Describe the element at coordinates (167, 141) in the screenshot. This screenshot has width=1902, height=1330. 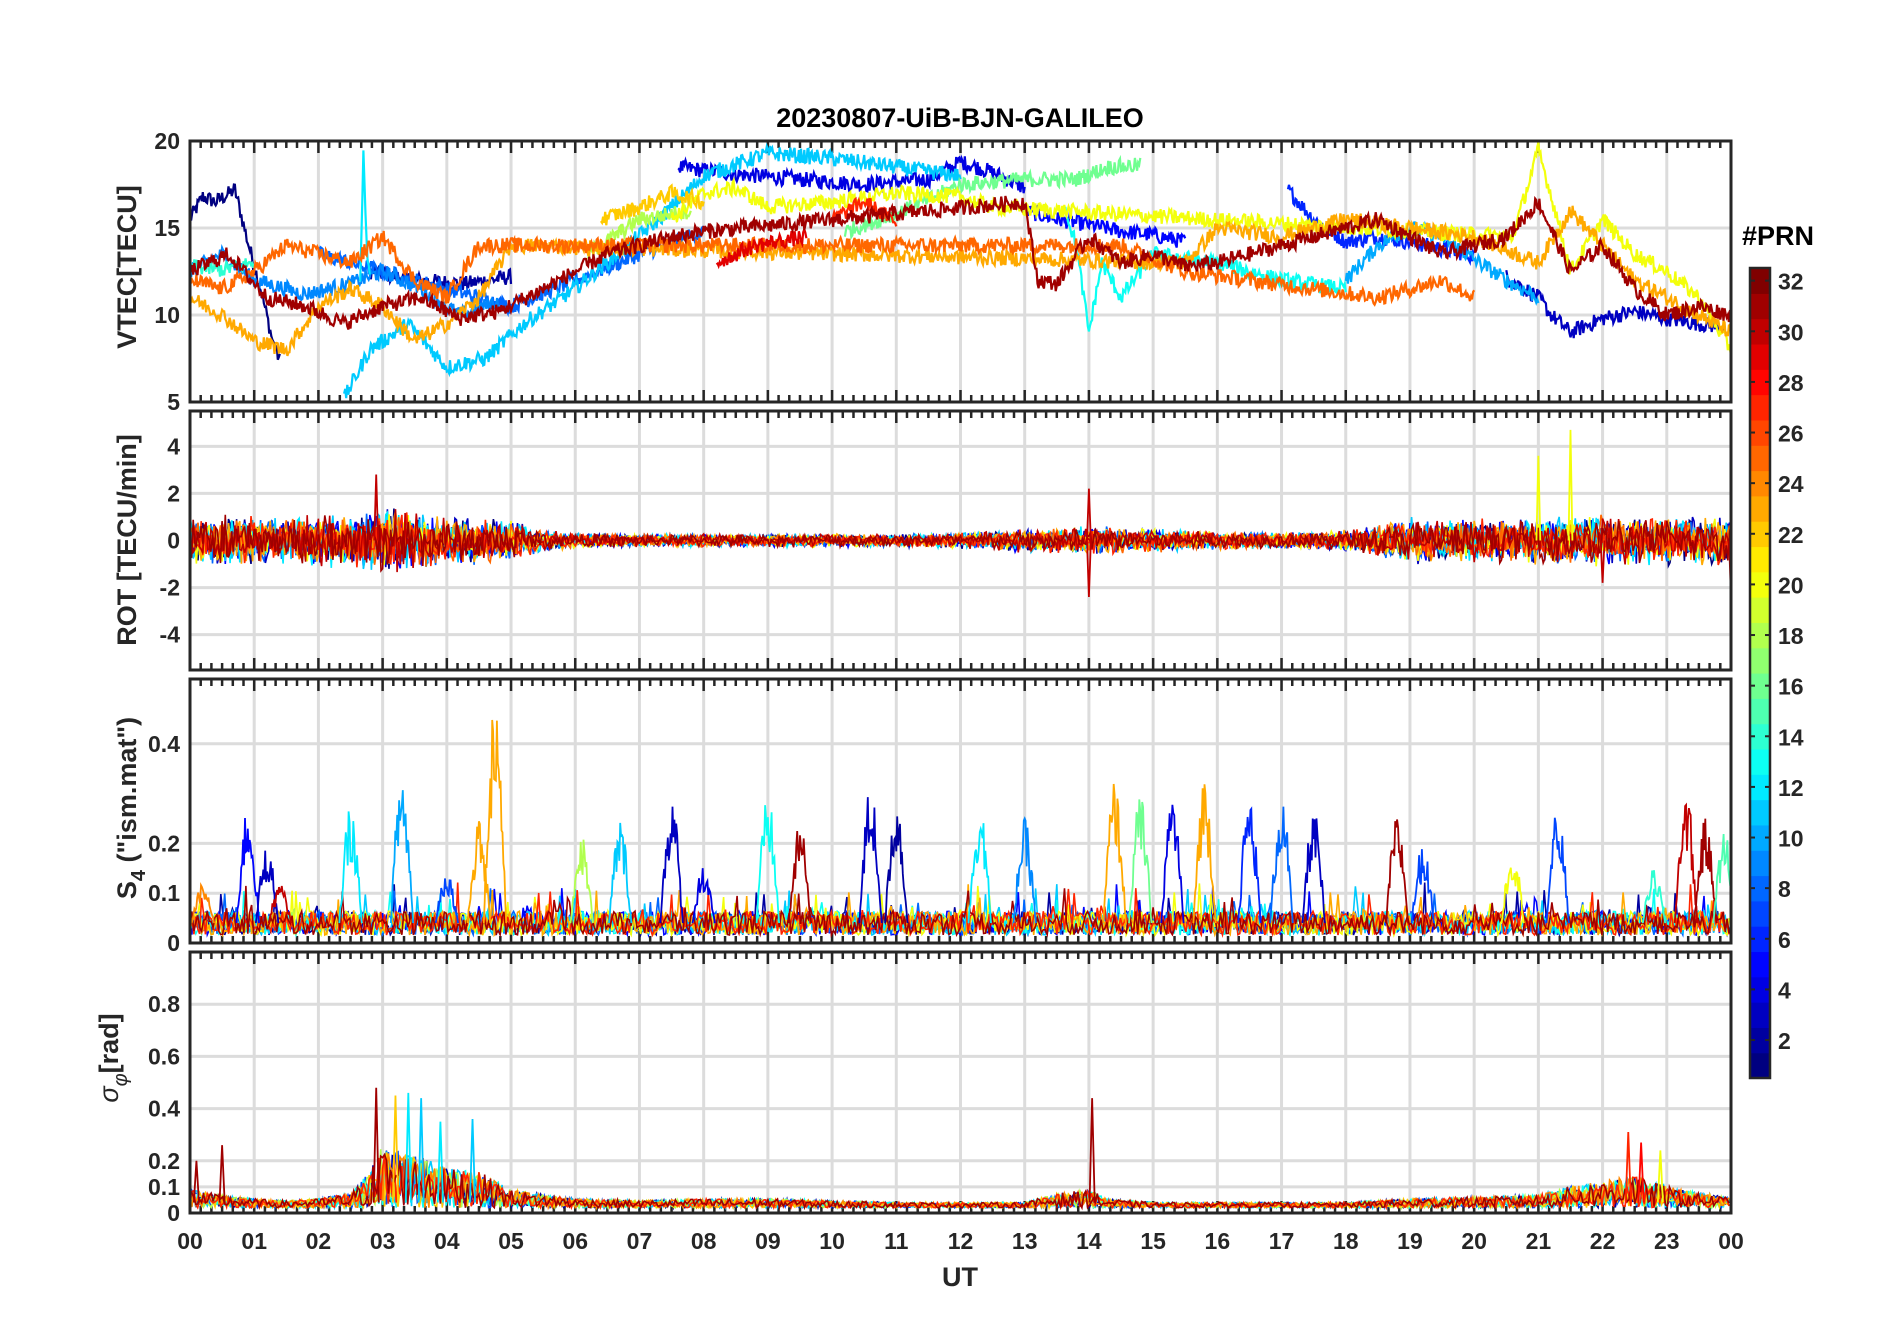
I see `y-tick-label: 20` at that location.